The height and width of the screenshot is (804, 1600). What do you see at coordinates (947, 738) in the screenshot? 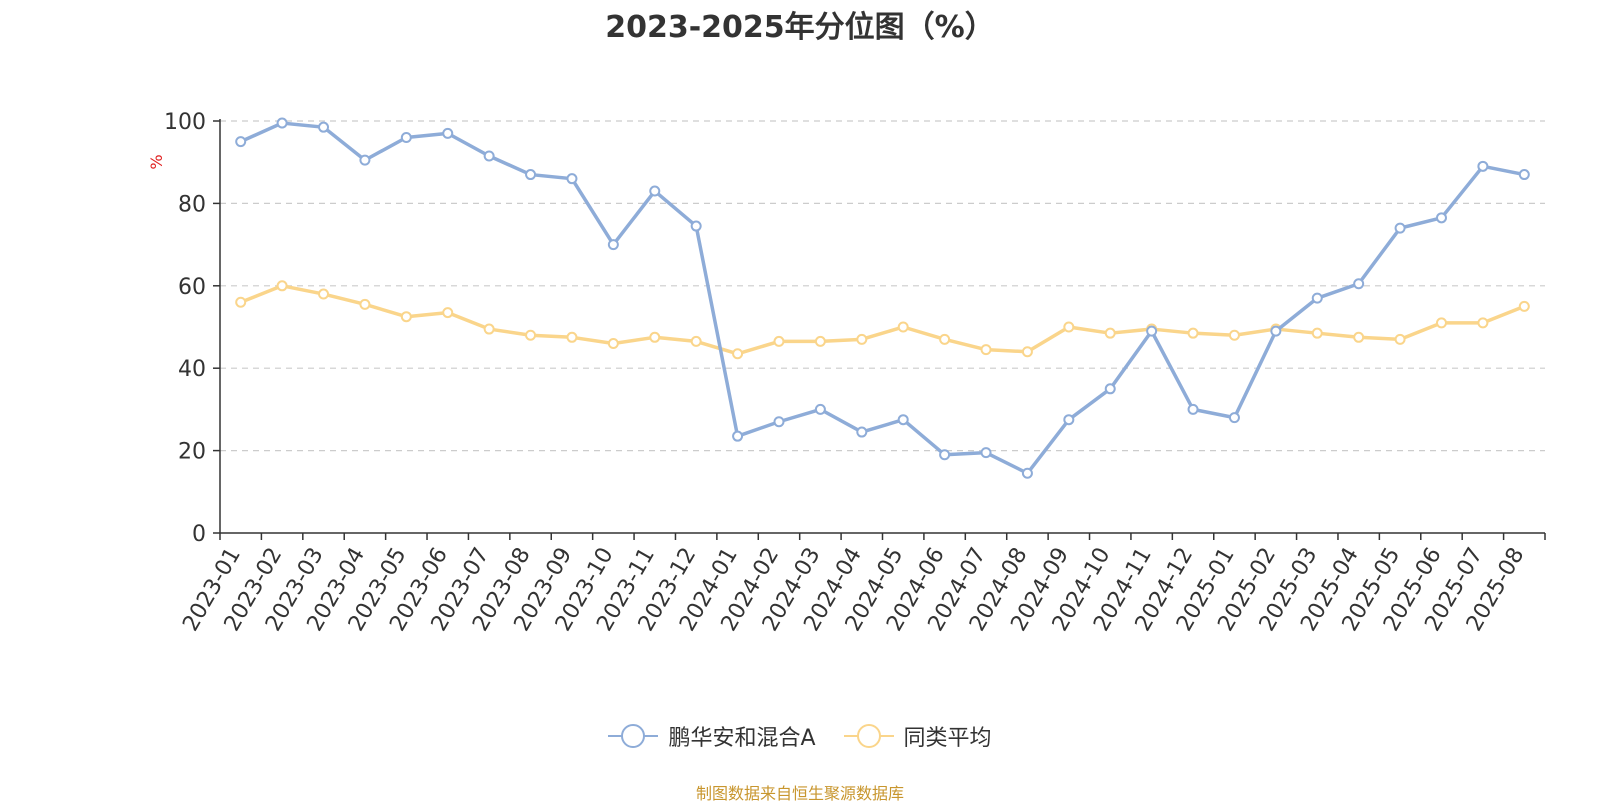
I see `legend-label-average: 同类平均` at bounding box center [947, 738].